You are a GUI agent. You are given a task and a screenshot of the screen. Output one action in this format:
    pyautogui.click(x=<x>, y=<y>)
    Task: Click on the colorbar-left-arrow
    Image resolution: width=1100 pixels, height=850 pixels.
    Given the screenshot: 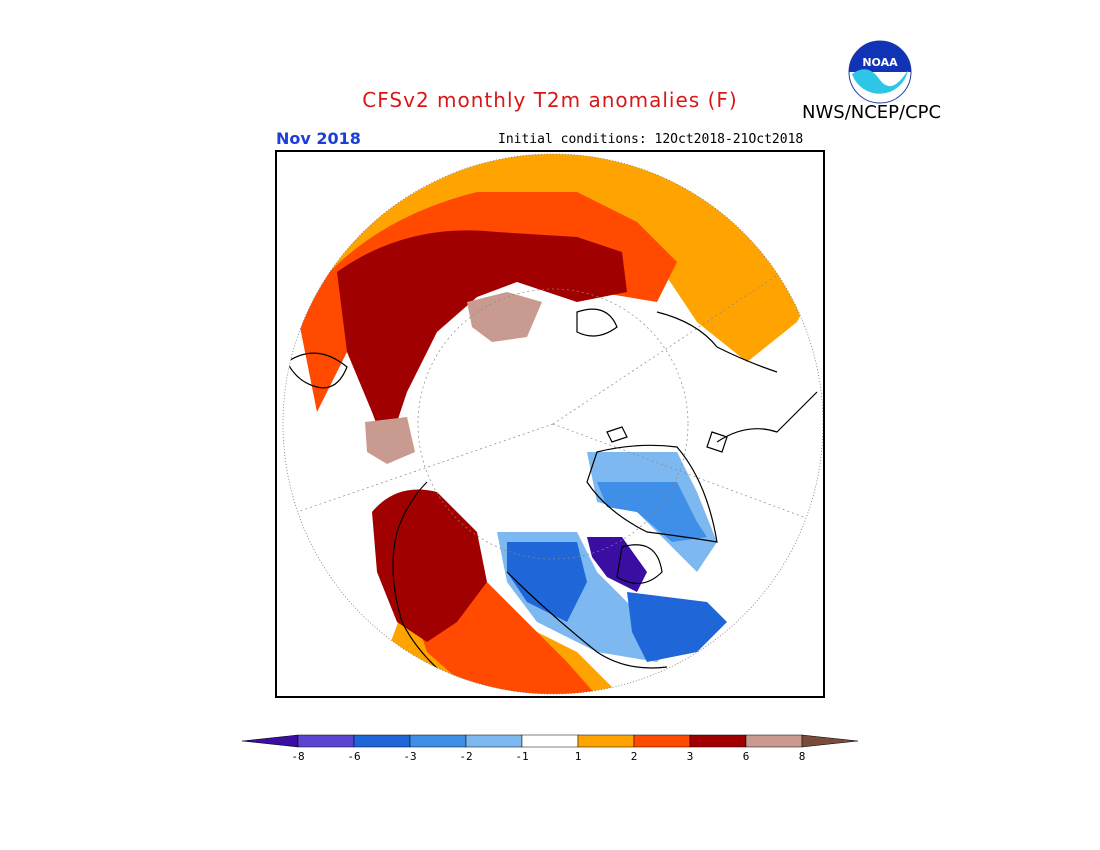 What is the action you would take?
    pyautogui.click(x=270, y=741)
    